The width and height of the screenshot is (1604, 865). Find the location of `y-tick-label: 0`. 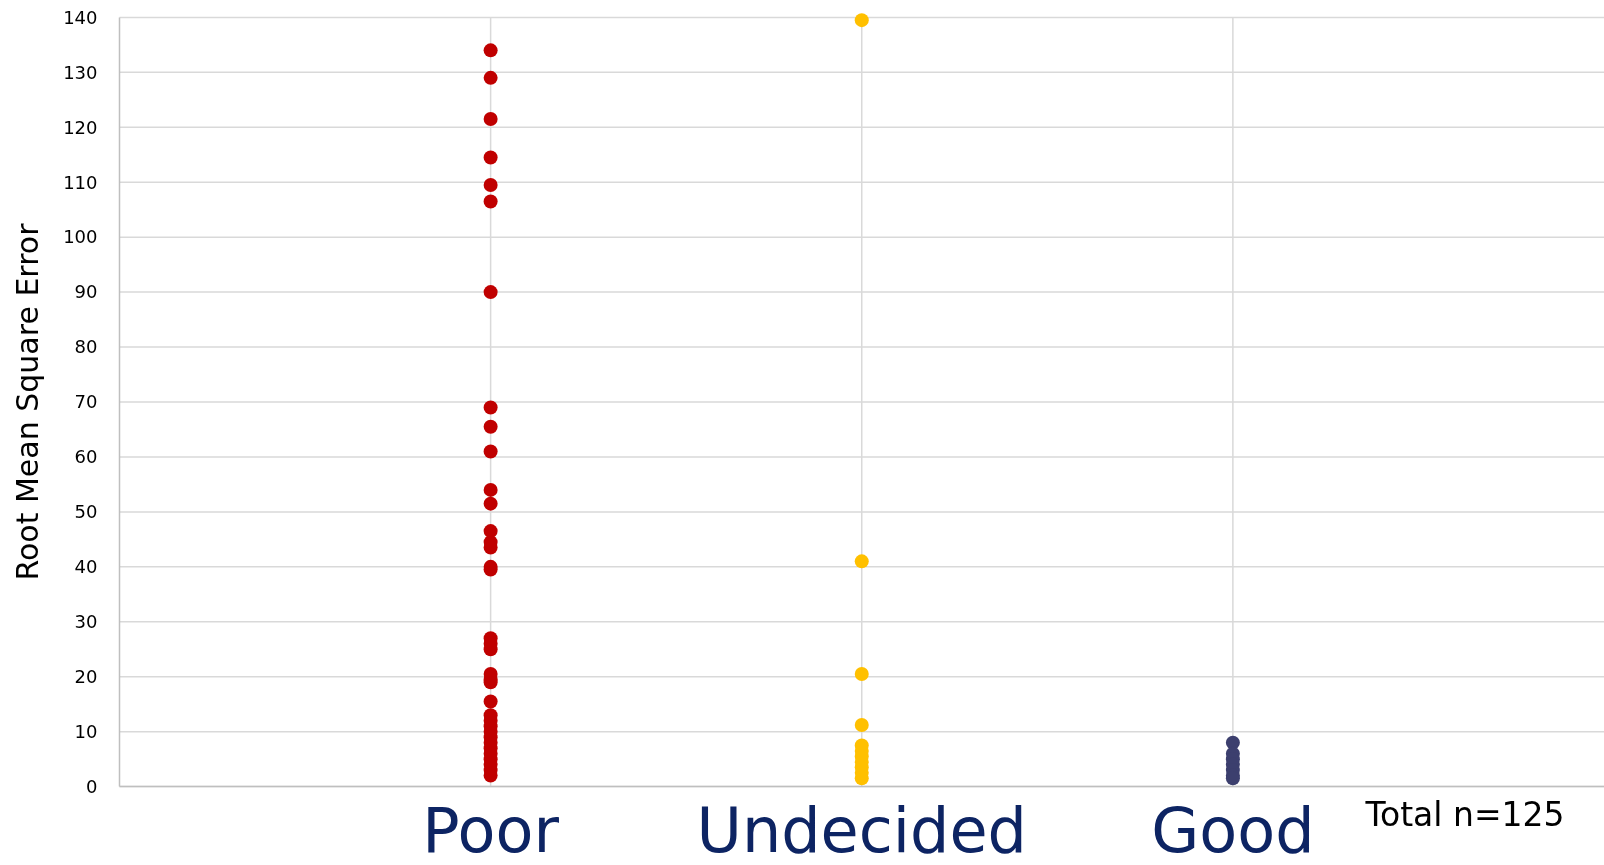

y-tick-label: 0 is located at coordinates (92, 786).